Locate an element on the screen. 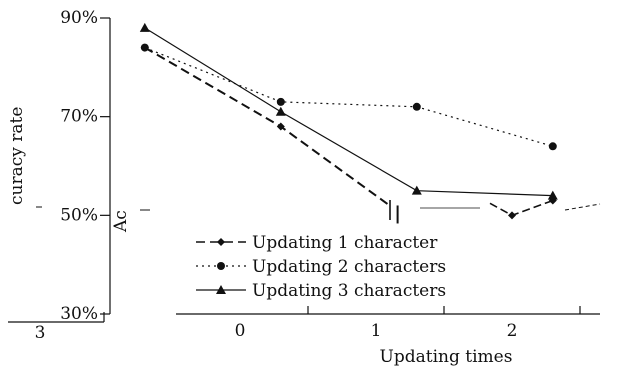 The width and height of the screenshot is (617, 367). legend-entry-label: Updating 1 character is located at coordinates (345, 243).